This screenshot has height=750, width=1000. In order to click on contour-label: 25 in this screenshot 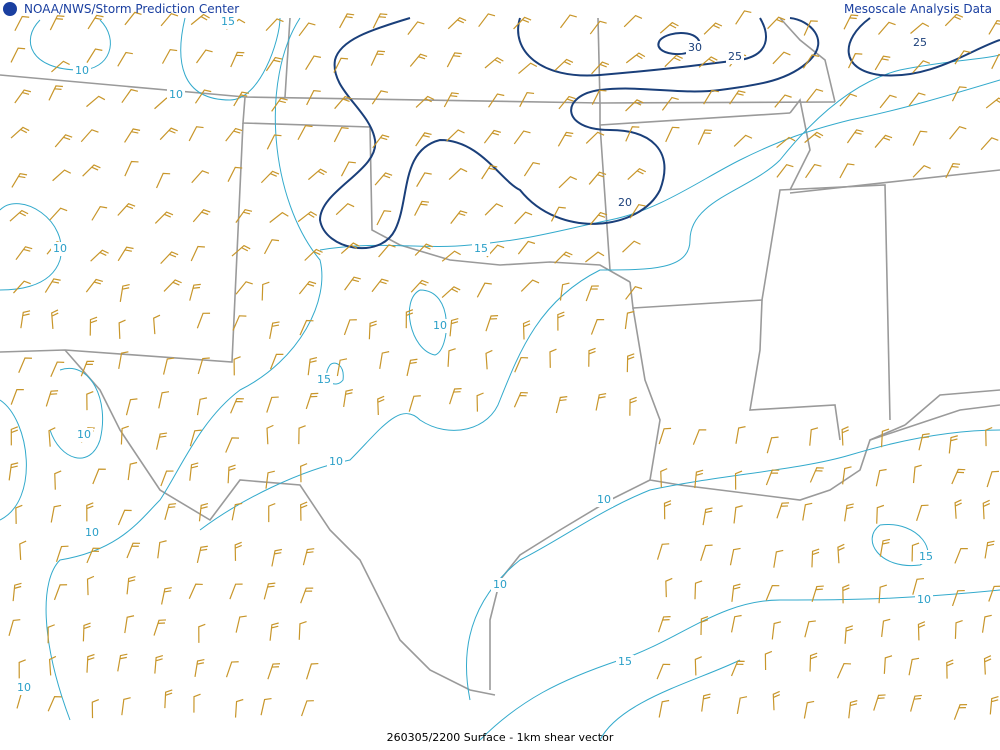, I will do `click(920, 42)`.